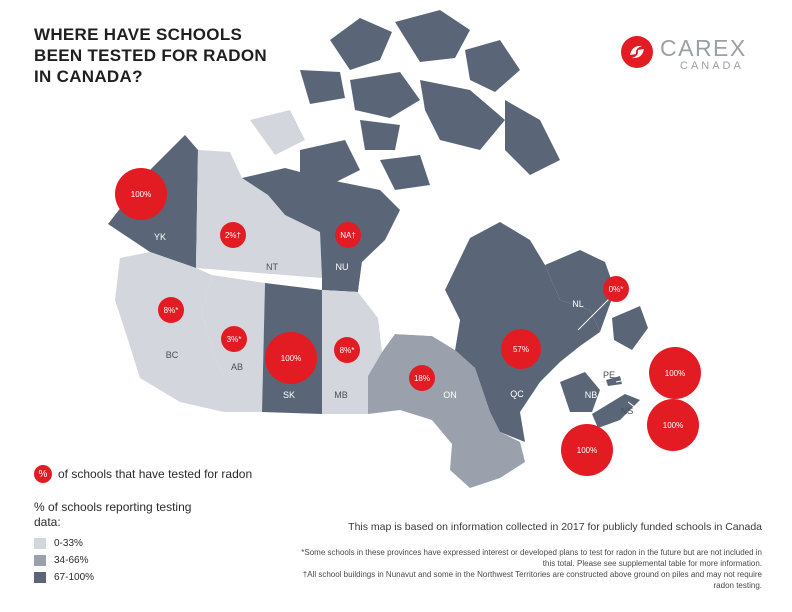  I want to click on circle-label-nt: 2%†, so click(233, 235).